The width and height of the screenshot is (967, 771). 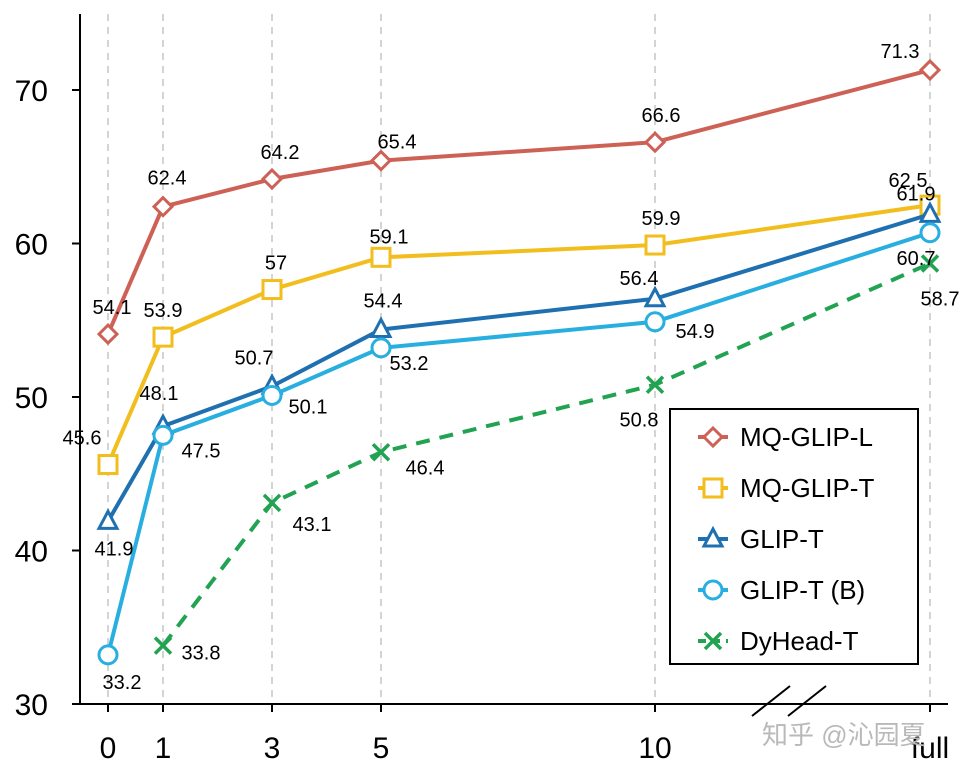 I want to click on y-tick-label: 70, so click(x=31, y=91).